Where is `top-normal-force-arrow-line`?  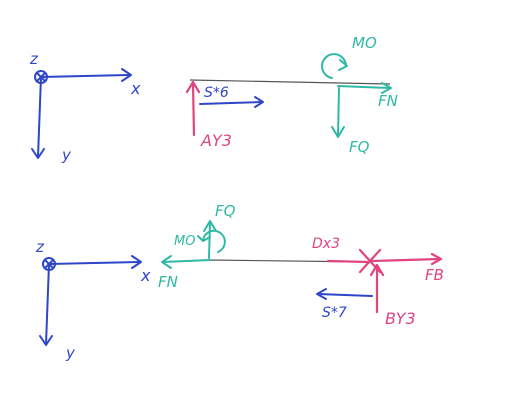 top-normal-force-arrow-line is located at coordinates (364, 87).